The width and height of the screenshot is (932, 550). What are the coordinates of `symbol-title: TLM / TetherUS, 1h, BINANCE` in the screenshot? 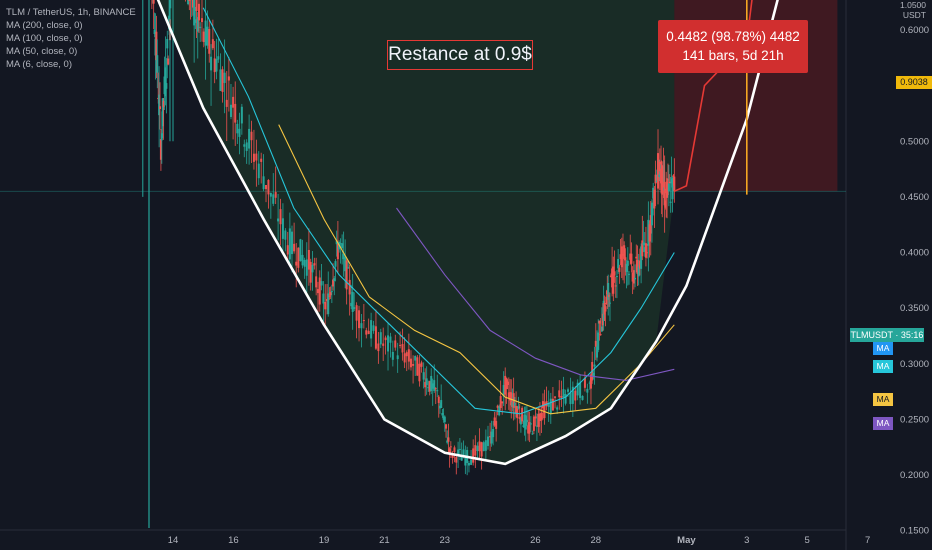 It's located at (71, 12).